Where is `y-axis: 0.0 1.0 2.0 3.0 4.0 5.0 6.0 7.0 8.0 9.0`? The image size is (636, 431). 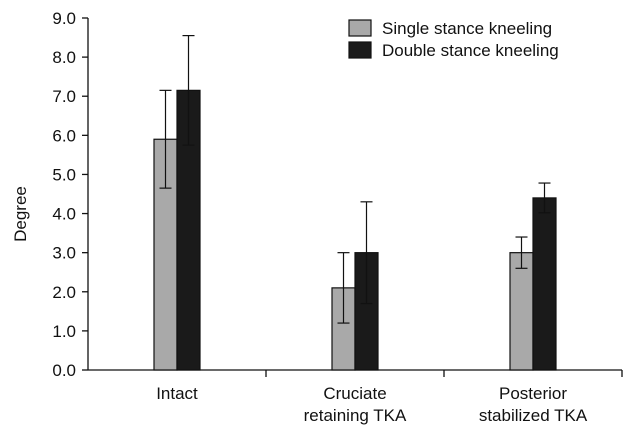 y-axis: 0.0 1.0 2.0 3.0 4.0 5.0 6.0 7.0 8.0 9.0 is located at coordinates (70, 194).